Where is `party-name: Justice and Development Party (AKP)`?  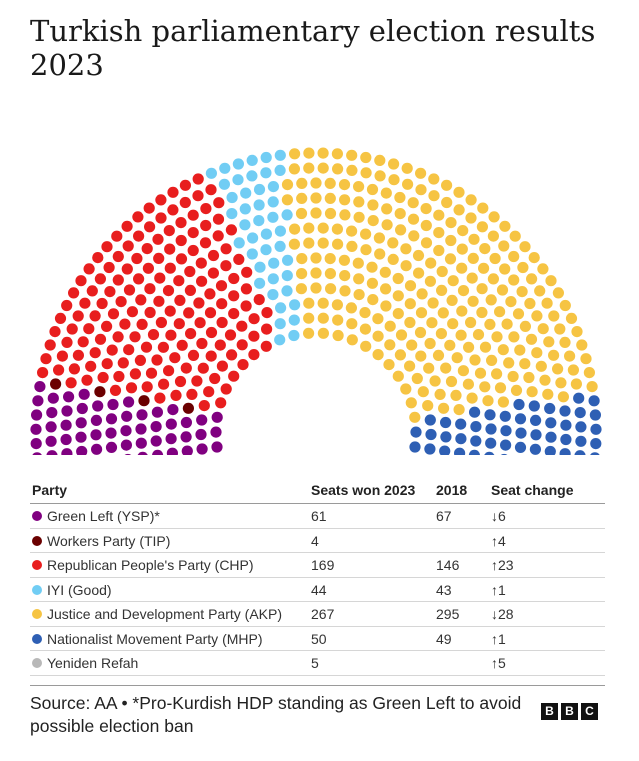 party-name: Justice and Development Party (AKP) is located at coordinates (164, 614).